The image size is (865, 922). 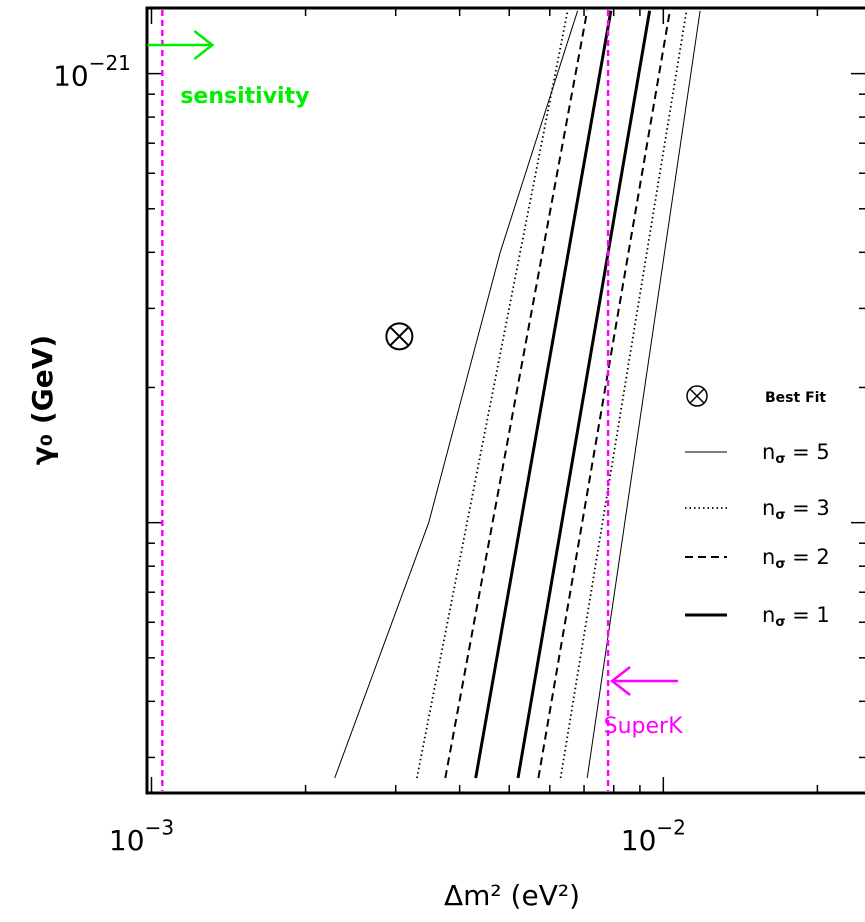 What do you see at coordinates (644, 681) in the screenshot?
I see `arrow-left-icon` at bounding box center [644, 681].